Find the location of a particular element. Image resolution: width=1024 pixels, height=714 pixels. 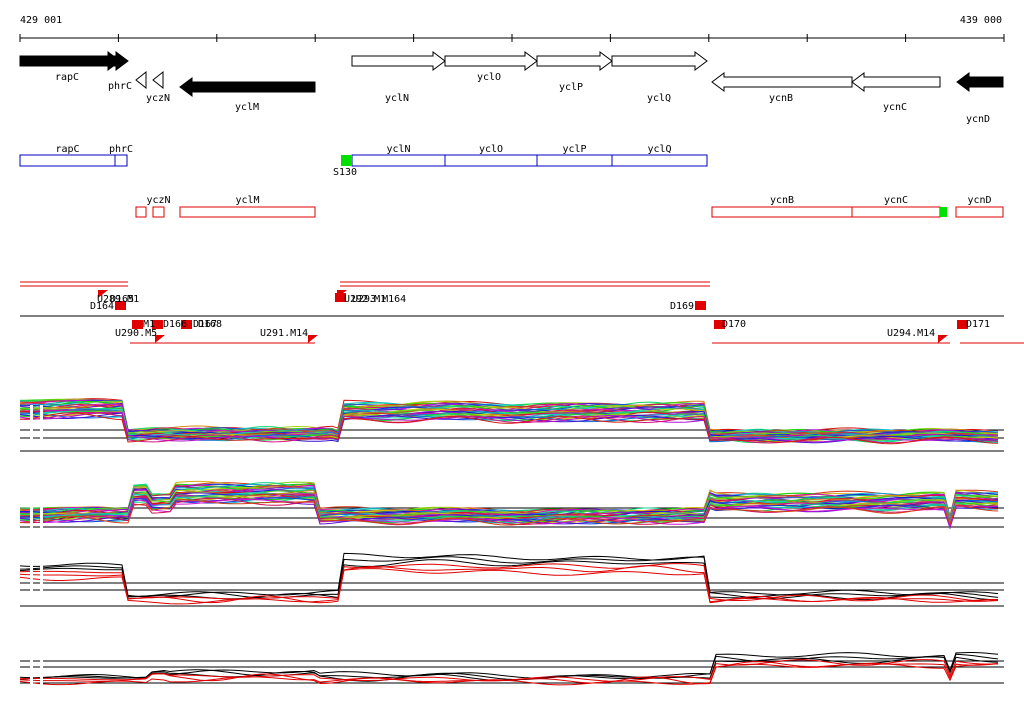

forward-label: phrC is located at coordinates (121, 149).